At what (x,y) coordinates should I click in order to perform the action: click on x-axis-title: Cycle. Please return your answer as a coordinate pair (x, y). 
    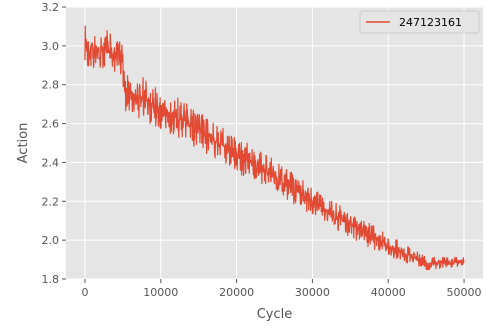
    Looking at the image, I should click on (275, 314).